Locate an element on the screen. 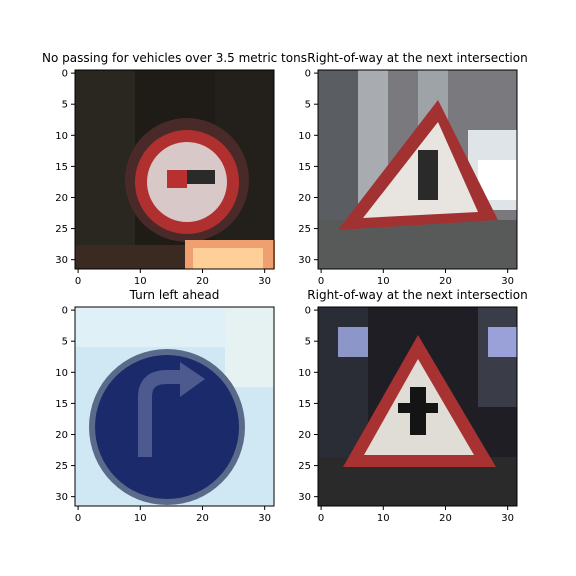  image-no-passing-sign: 0 5 10 15 20 25 30 0 10 20 30 is located at coordinates (165, 178).